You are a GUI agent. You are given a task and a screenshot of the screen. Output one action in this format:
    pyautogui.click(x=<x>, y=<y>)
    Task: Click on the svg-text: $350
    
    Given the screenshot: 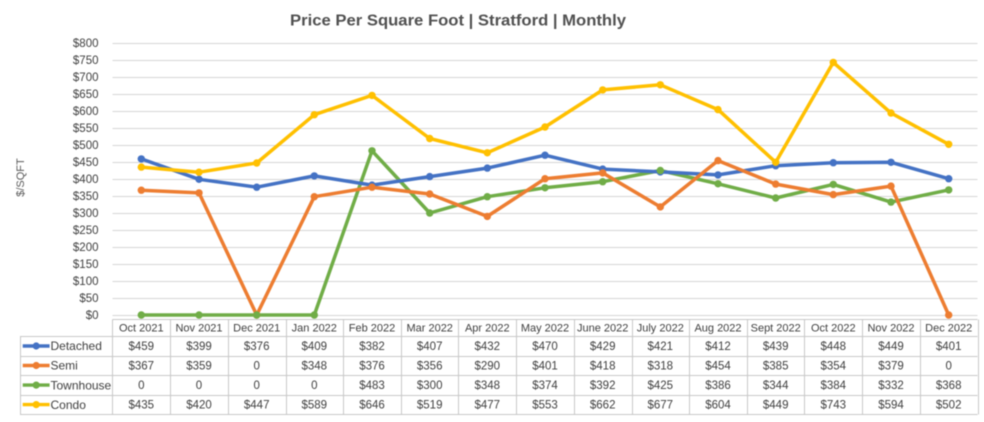 What is the action you would take?
    pyautogui.click(x=86, y=197)
    